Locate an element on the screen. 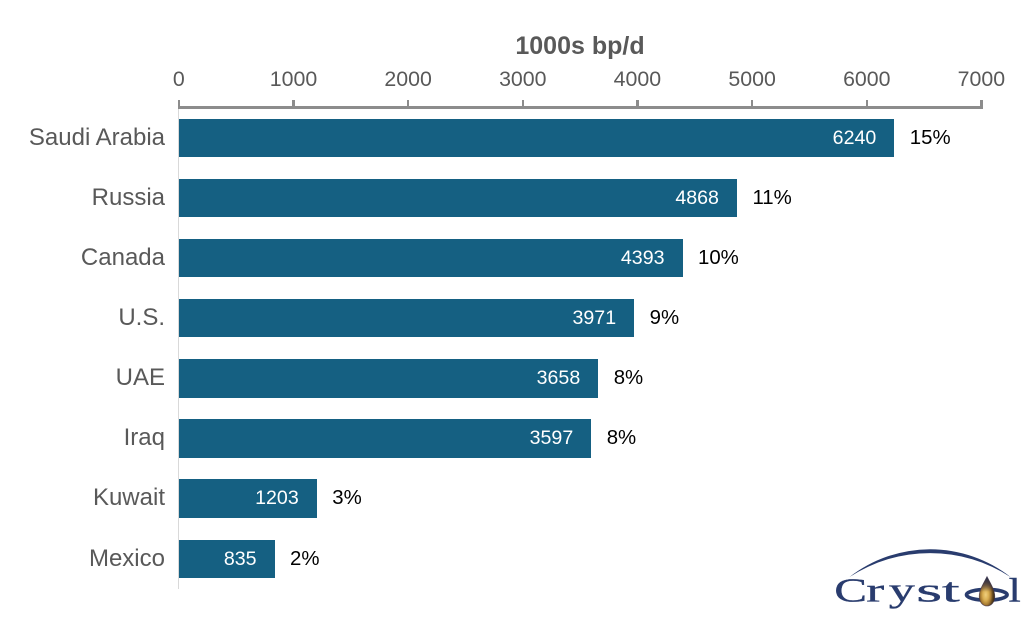 This screenshot has height=617, width=1024. svg-text: r is located at coordinates (875, 590).